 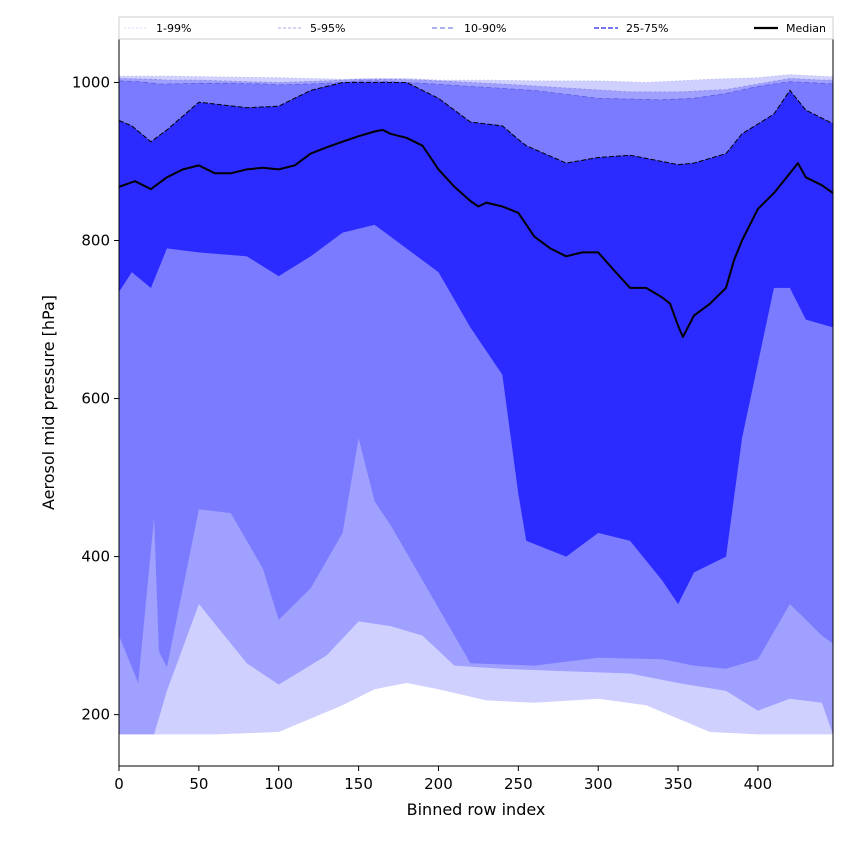 I want to click on y-tick-label: 200, so click(x=95, y=715).